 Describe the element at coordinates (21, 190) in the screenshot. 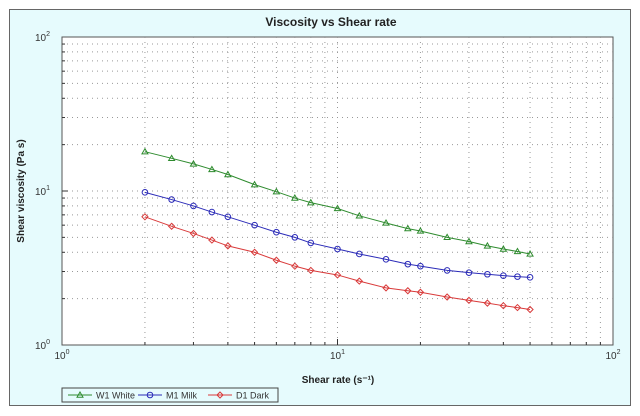

I see `y-axis-label: Shear viscosity (Pa s)` at that location.